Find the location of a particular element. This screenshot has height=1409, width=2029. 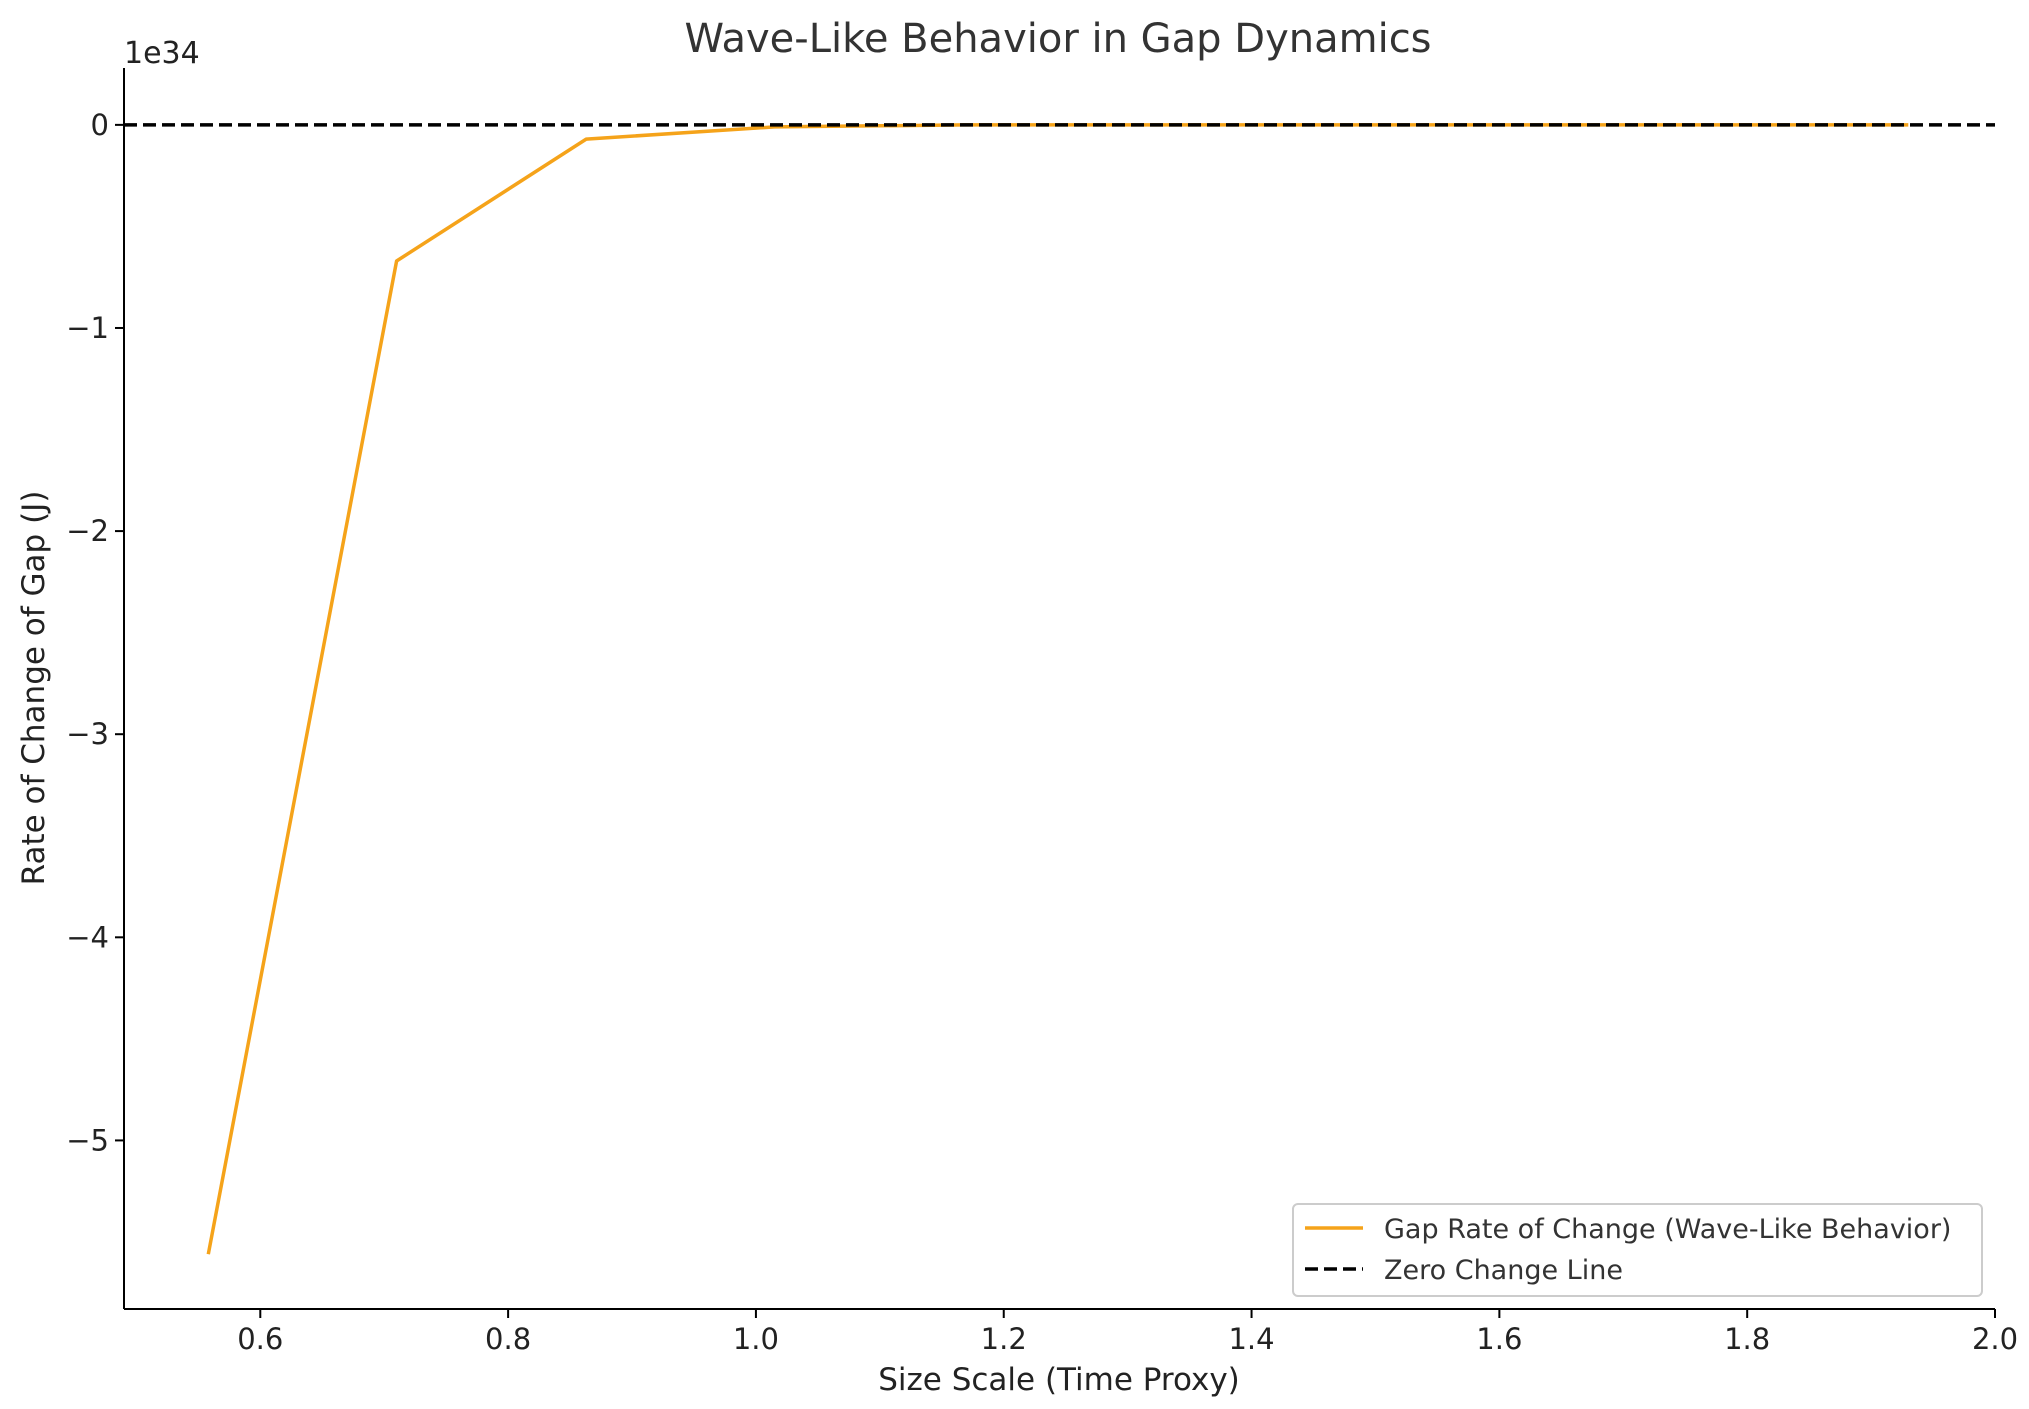

legend-label-series-2: Zero Change Line is located at coordinates (1503, 1270).